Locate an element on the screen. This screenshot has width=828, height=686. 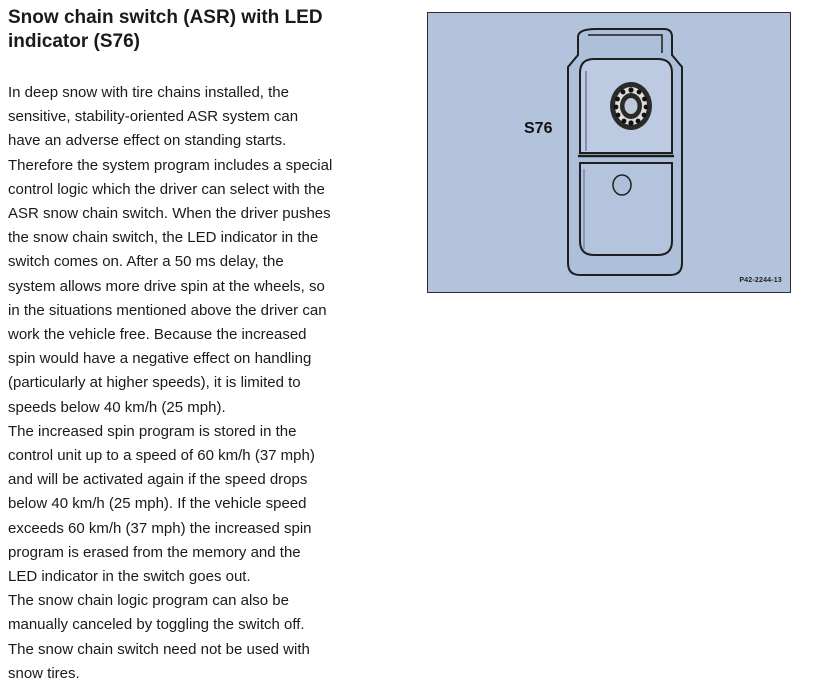
led-indicator is located at coordinates (622, 185).